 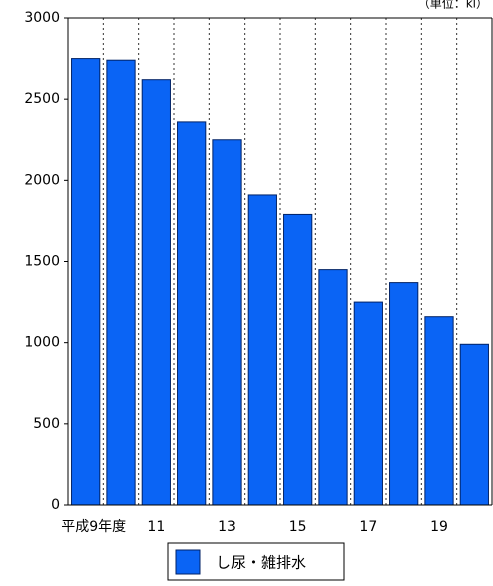 I want to click on unit-annotation: （単位：kl）, so click(x=453, y=5).